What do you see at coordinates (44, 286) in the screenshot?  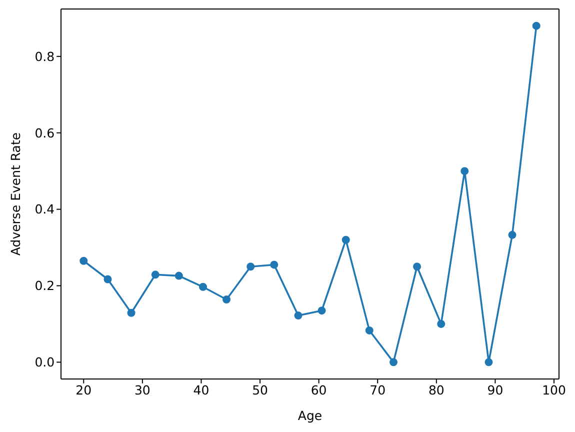 I see `y-tick-label: 0.2` at bounding box center [44, 286].